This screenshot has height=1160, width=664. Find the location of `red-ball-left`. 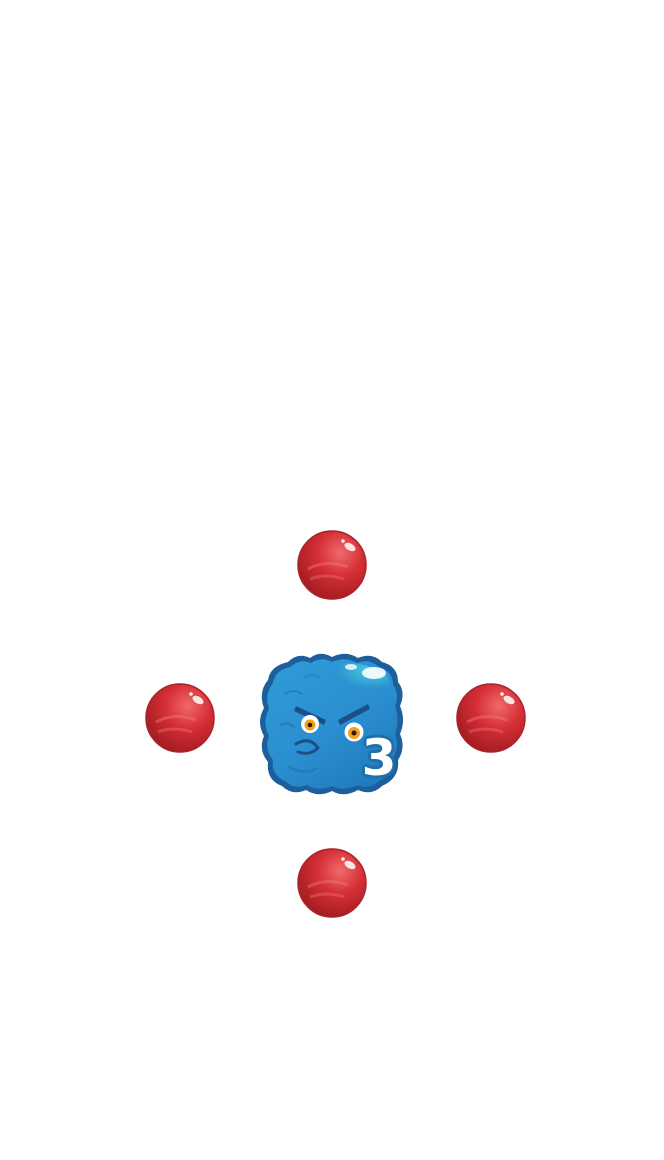

red-ball-left is located at coordinates (180, 718).